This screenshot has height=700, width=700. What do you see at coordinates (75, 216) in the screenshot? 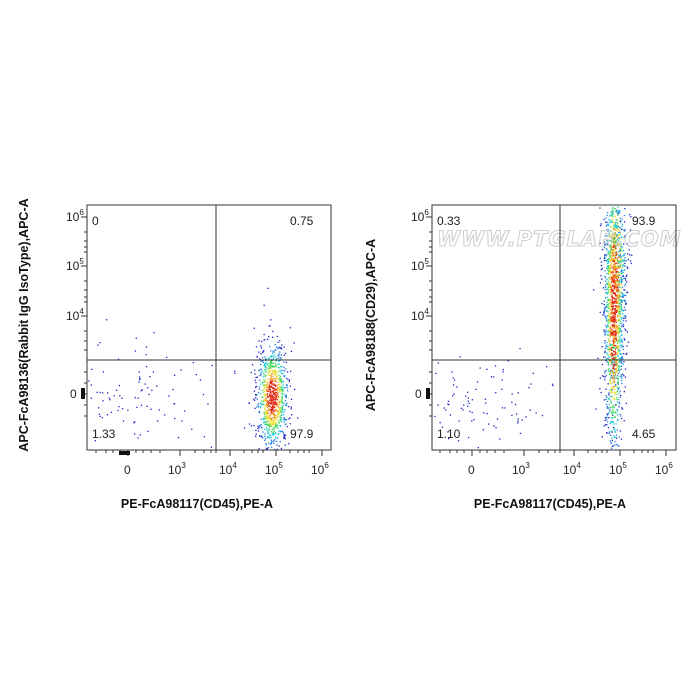
I see `y-tick-label: 106` at bounding box center [75, 216].